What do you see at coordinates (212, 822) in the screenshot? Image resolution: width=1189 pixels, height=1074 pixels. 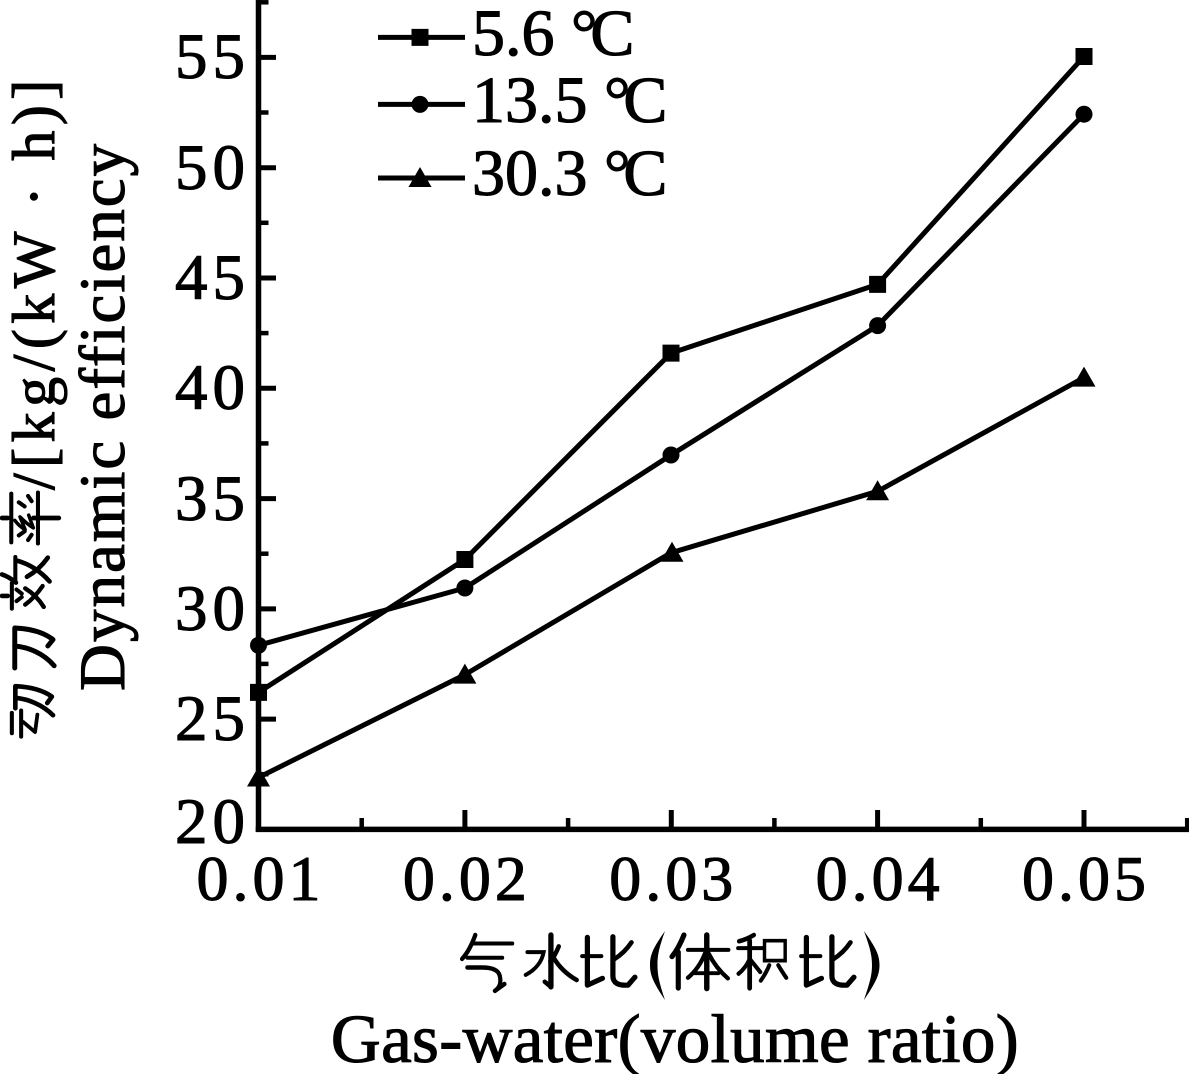 I see `svg-text: 20` at bounding box center [212, 822].